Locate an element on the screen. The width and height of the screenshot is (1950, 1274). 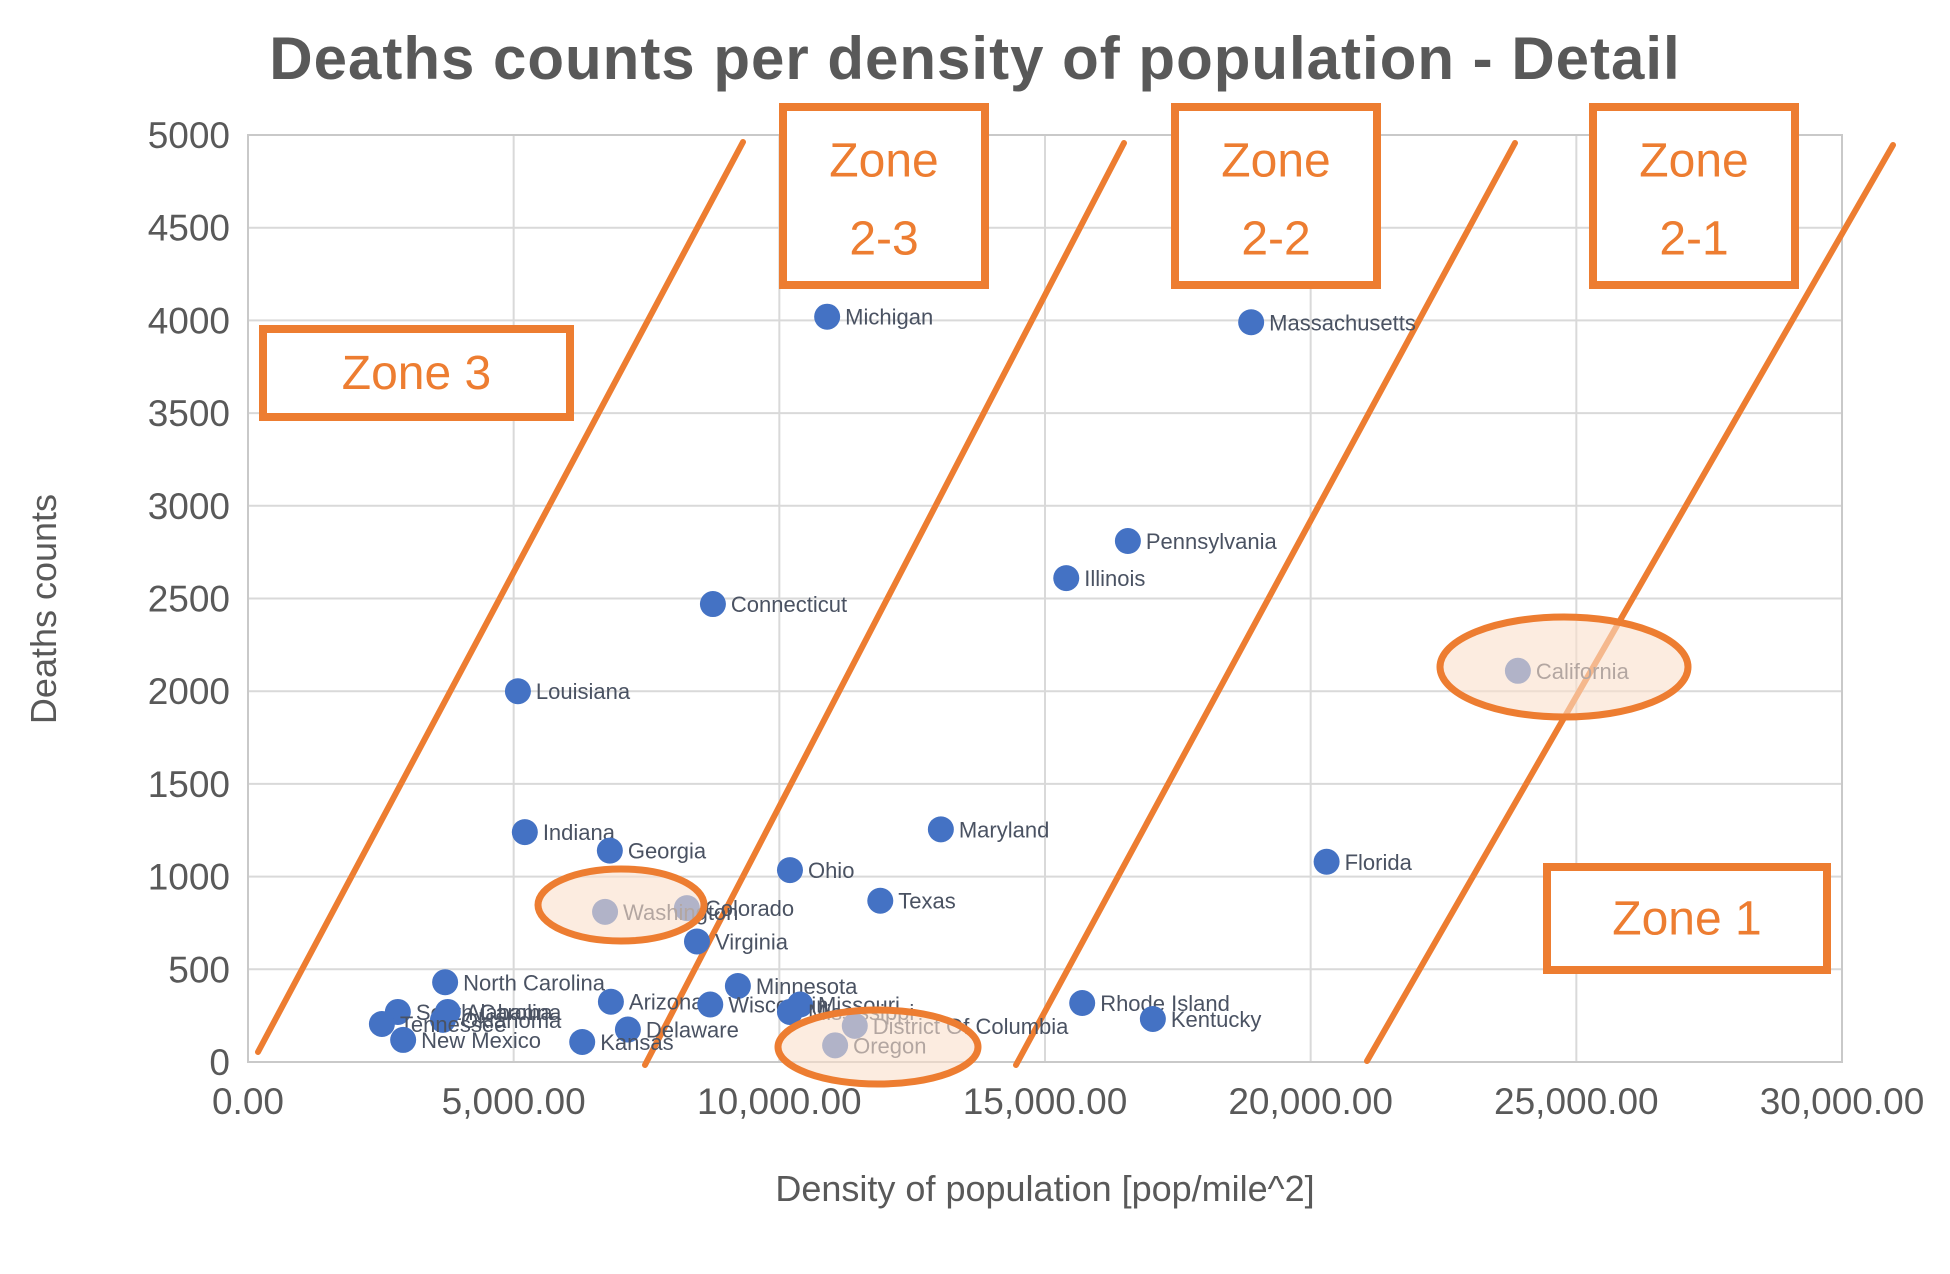
data-point-label: Kentucky is located at coordinates (1216, 1019).